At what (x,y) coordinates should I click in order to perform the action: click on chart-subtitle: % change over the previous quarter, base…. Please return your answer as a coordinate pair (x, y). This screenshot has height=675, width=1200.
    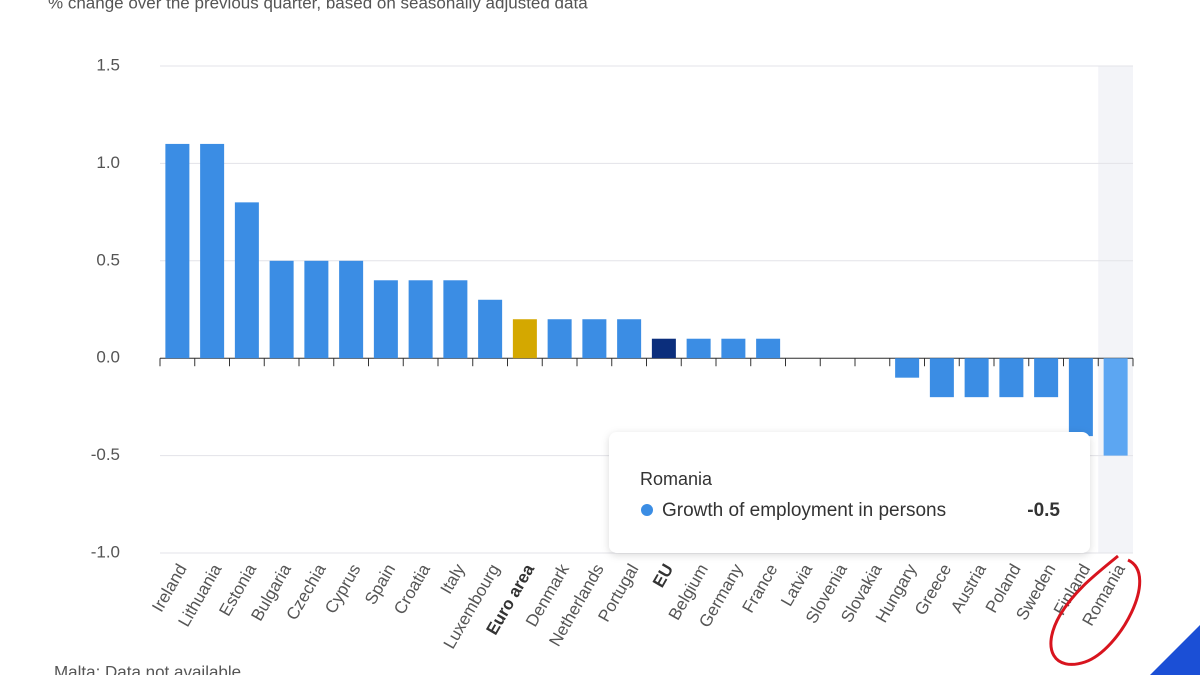
    Looking at the image, I should click on (318, 6).